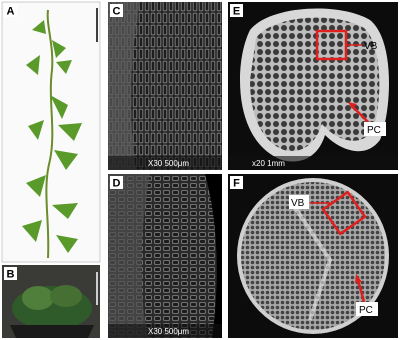  What do you see at coordinates (51, 301) in the screenshot?
I see `panel-b: B` at bounding box center [51, 301].